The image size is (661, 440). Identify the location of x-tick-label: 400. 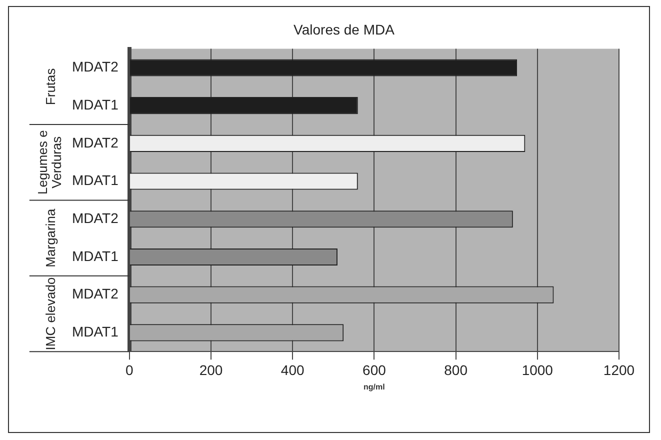
(292, 370).